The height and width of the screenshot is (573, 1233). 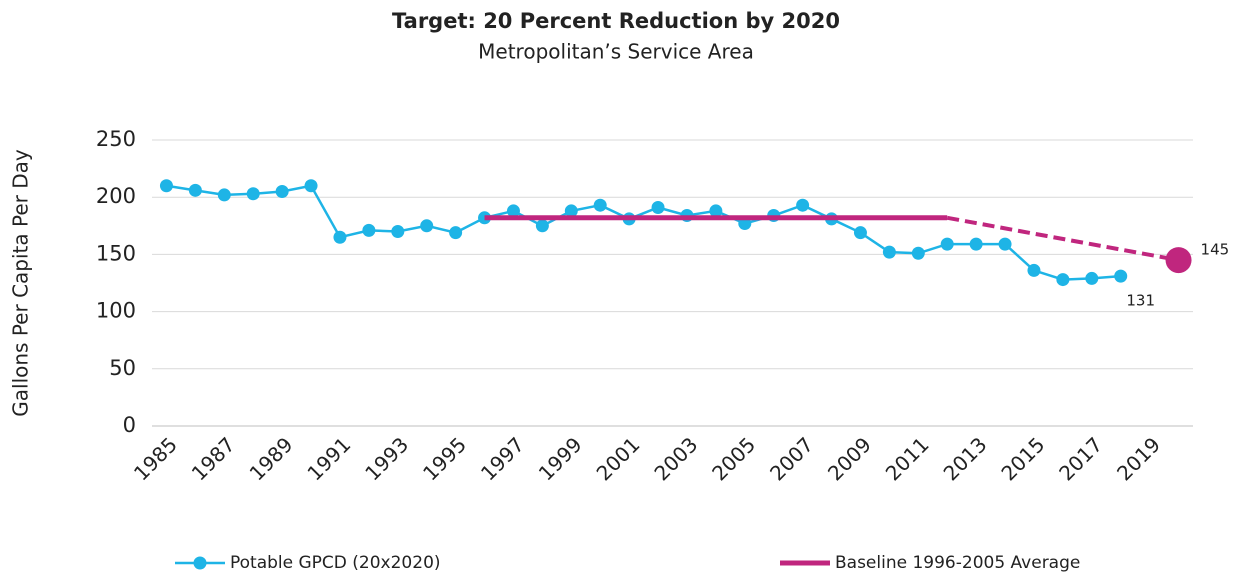 I want to click on y-tick-label: 150, so click(x=116, y=253).